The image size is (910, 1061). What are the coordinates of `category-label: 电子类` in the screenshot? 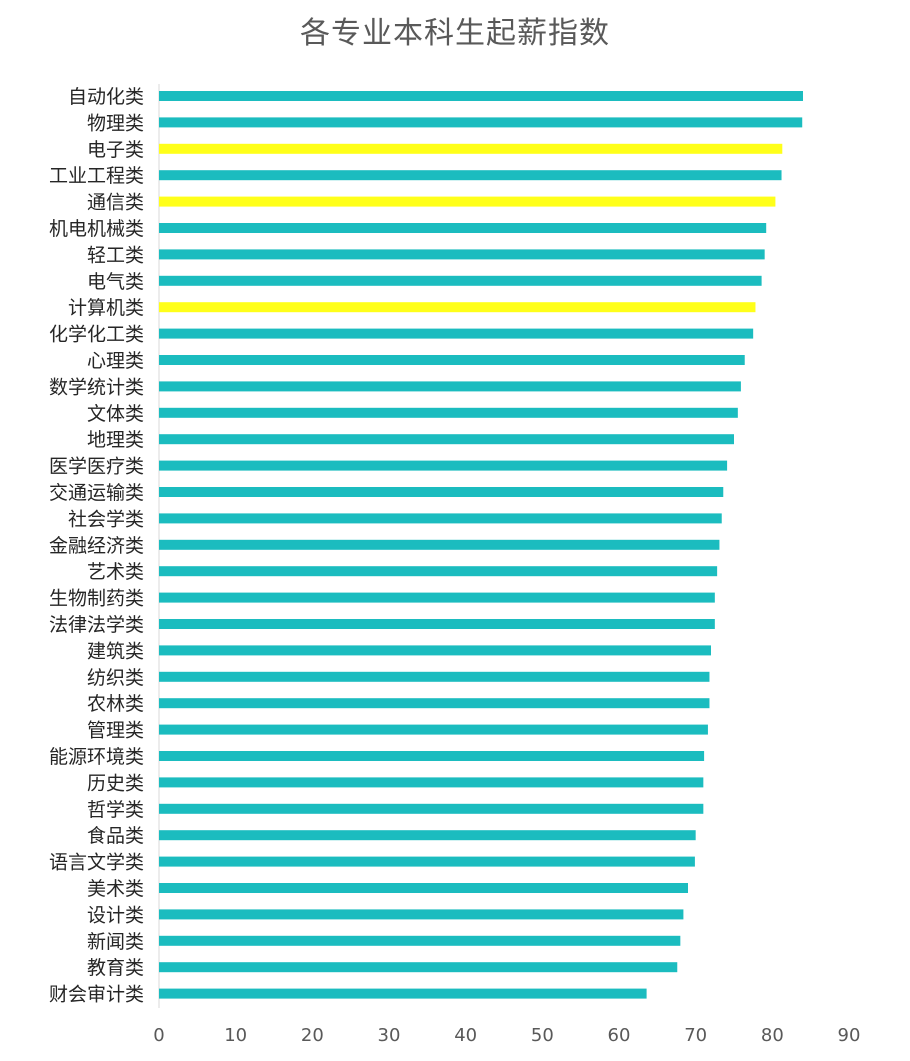 It's located at (115, 150).